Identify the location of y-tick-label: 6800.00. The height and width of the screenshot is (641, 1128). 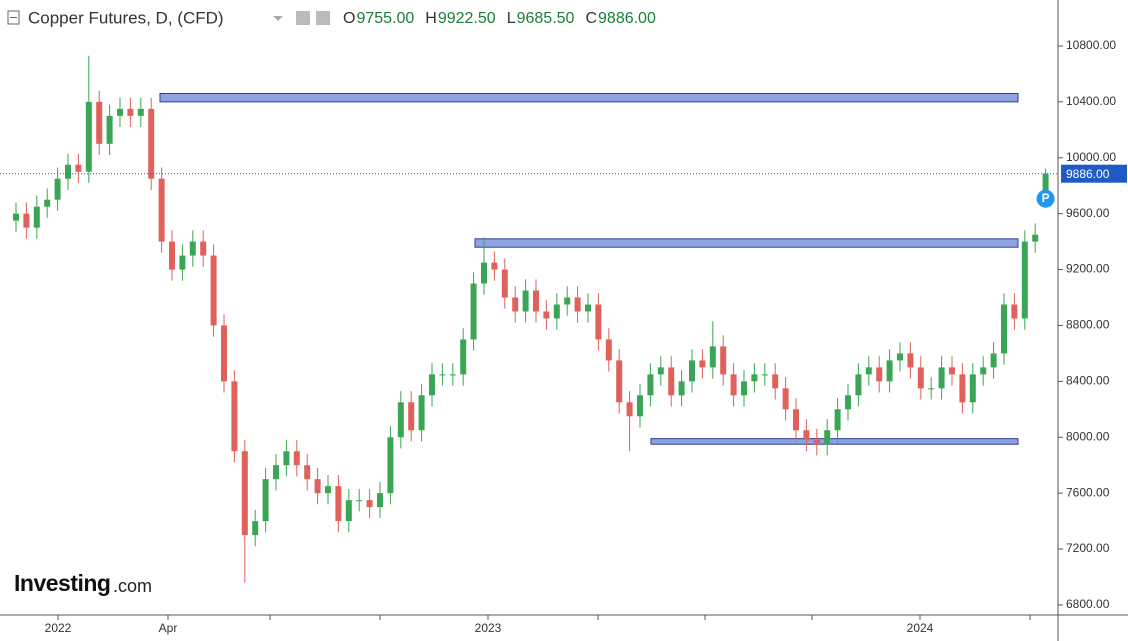
(1088, 604).